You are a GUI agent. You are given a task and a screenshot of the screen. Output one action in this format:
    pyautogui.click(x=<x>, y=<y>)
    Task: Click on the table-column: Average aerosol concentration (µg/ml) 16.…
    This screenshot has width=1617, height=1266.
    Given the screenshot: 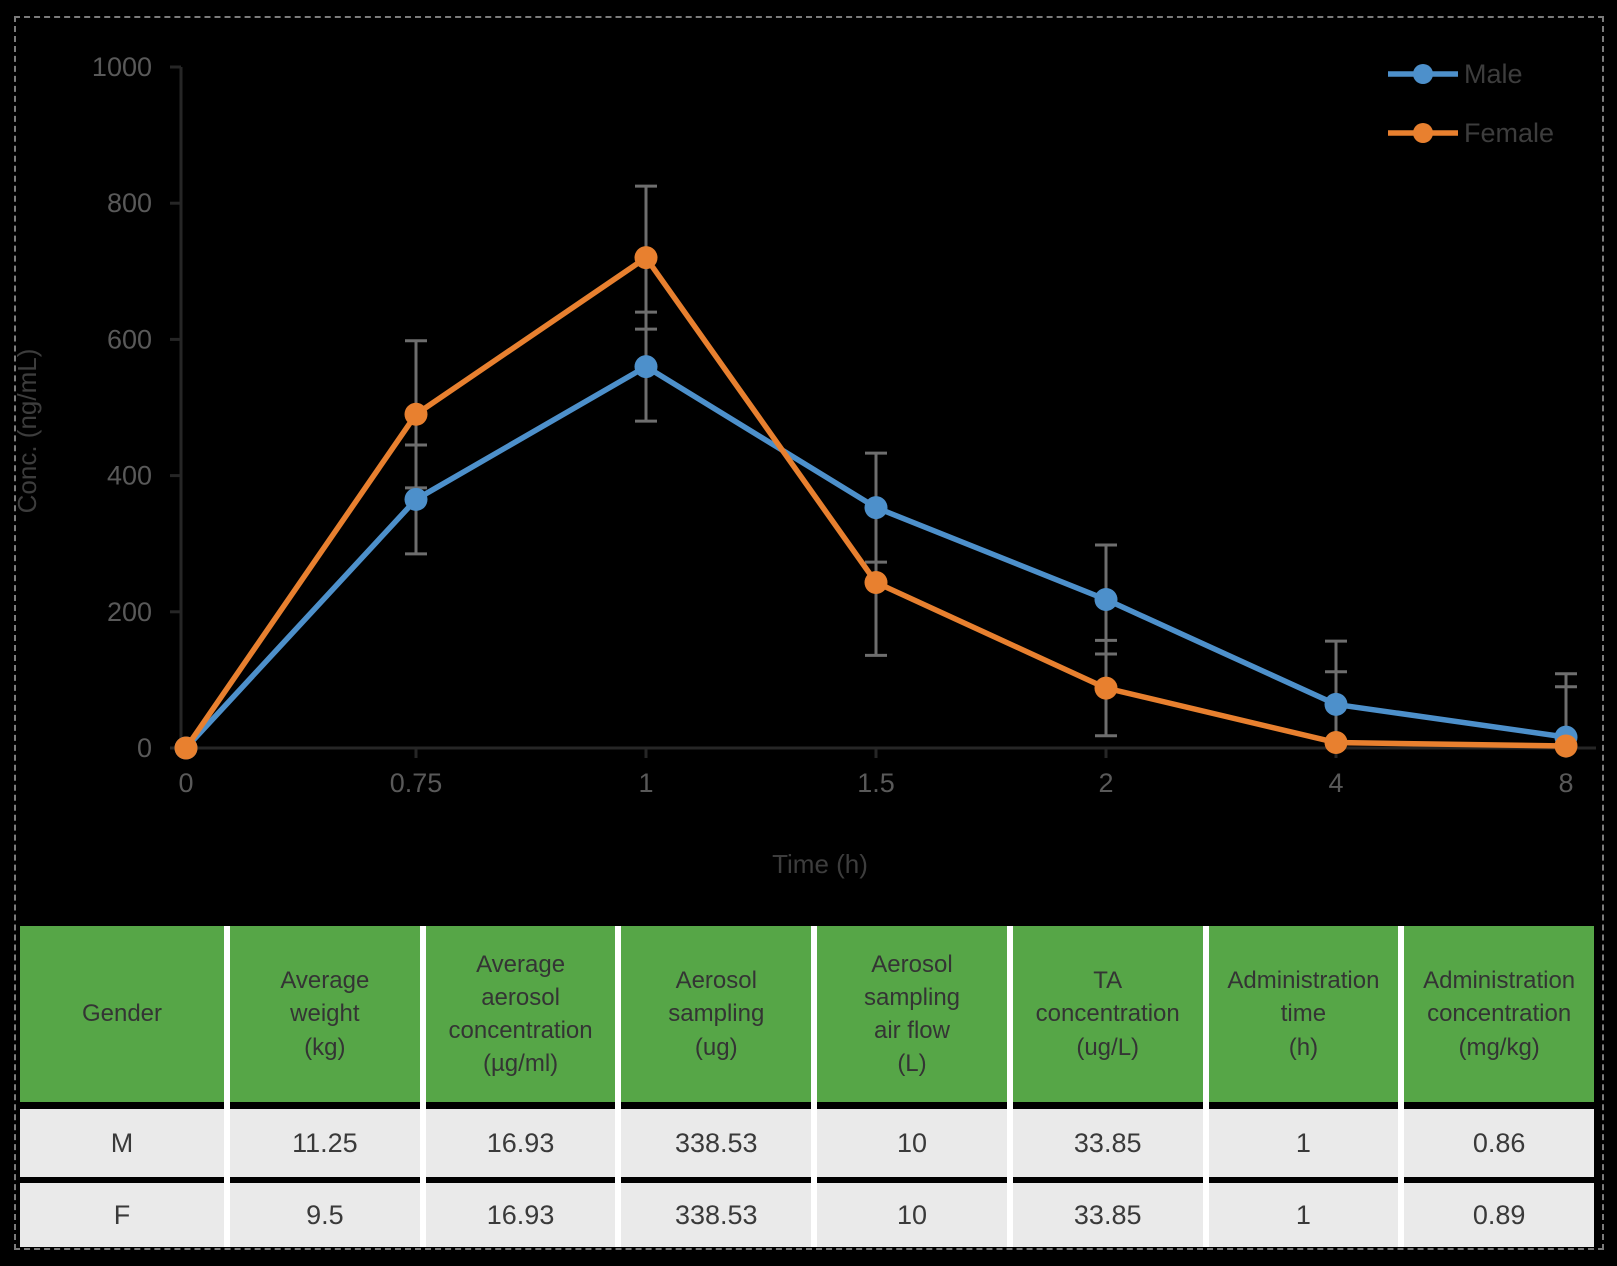 What is the action you would take?
    pyautogui.click(x=520, y=1086)
    